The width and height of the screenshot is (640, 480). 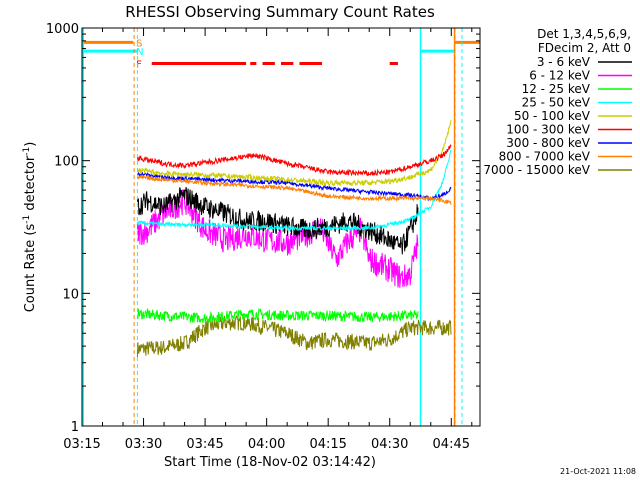 I want to click on legend-label-7: 800 - 7000 keV, so click(x=545, y=157).